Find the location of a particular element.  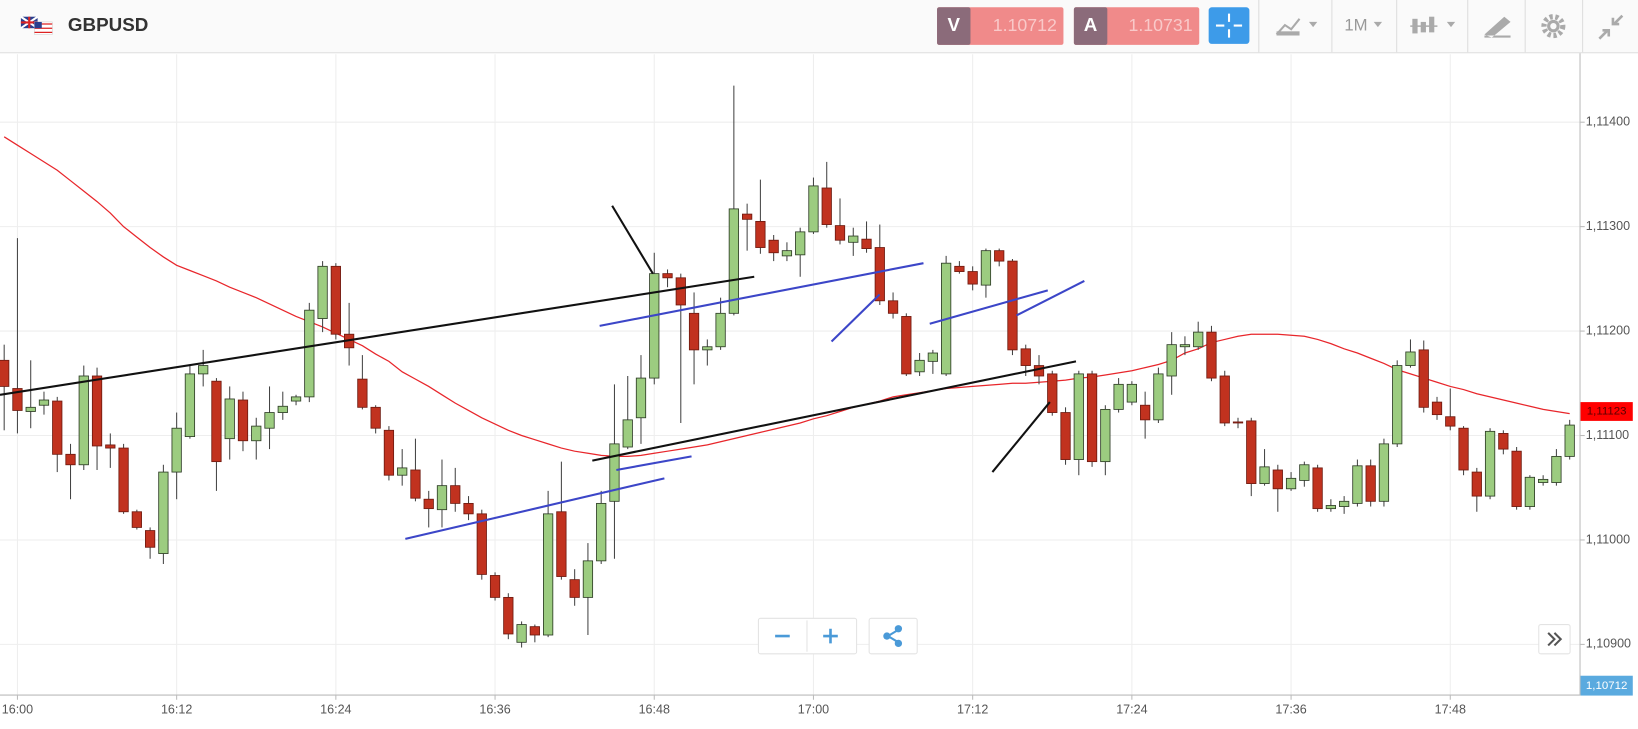

timeframe-button: 1M is located at coordinates (1363, 25).